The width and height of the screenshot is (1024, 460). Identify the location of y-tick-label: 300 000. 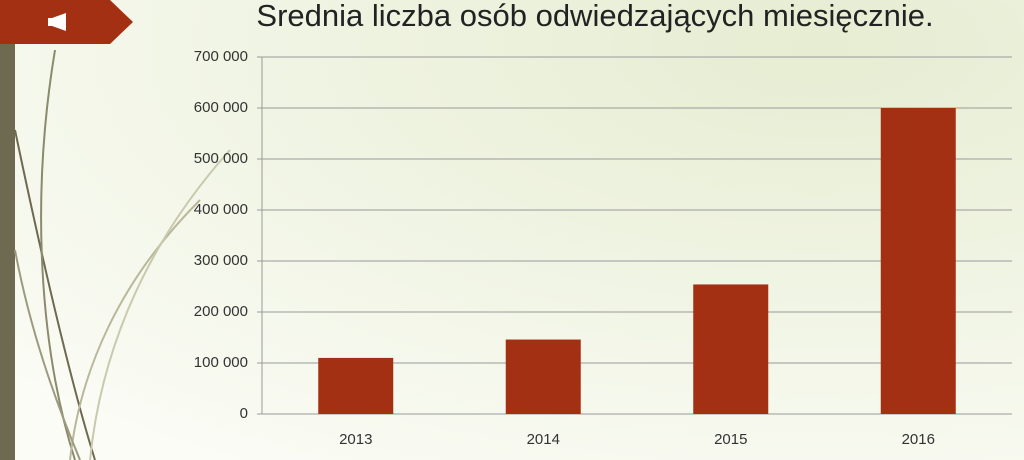
(221, 260).